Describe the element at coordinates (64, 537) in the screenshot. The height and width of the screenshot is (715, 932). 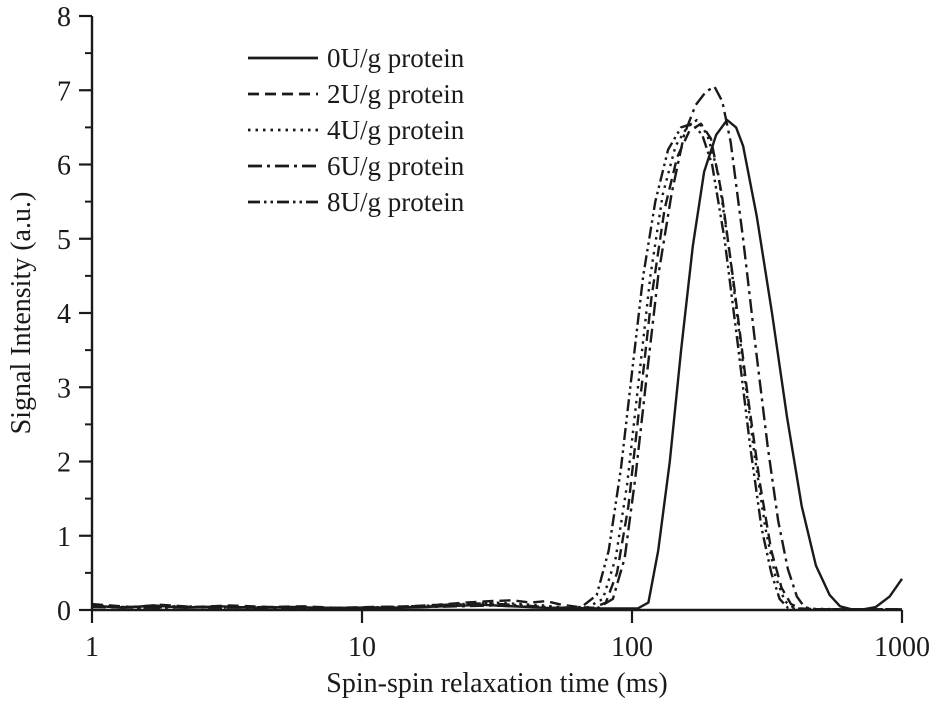
I see `y-tick-label: 1` at that location.